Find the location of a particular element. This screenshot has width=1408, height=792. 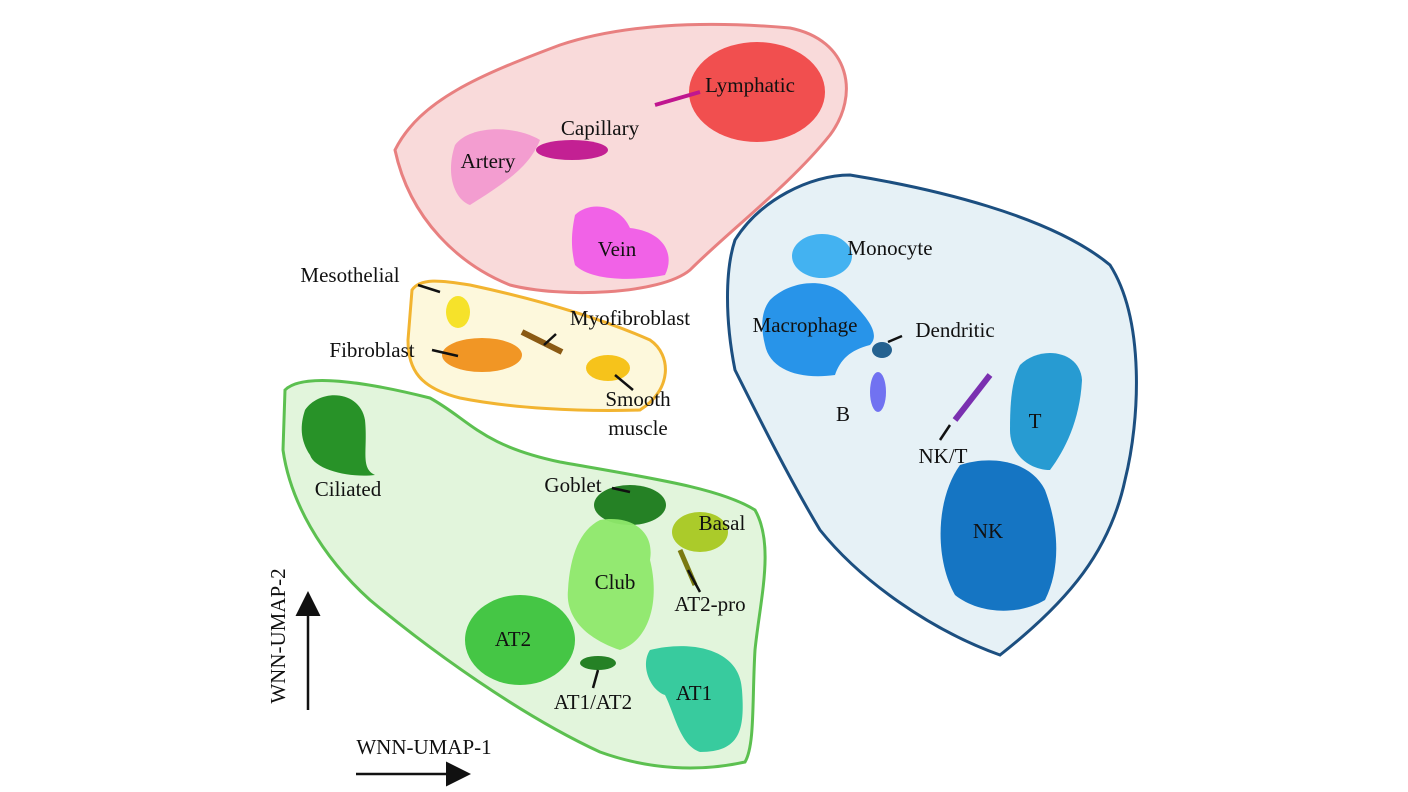

cluster-label: T is located at coordinates (1035, 421).